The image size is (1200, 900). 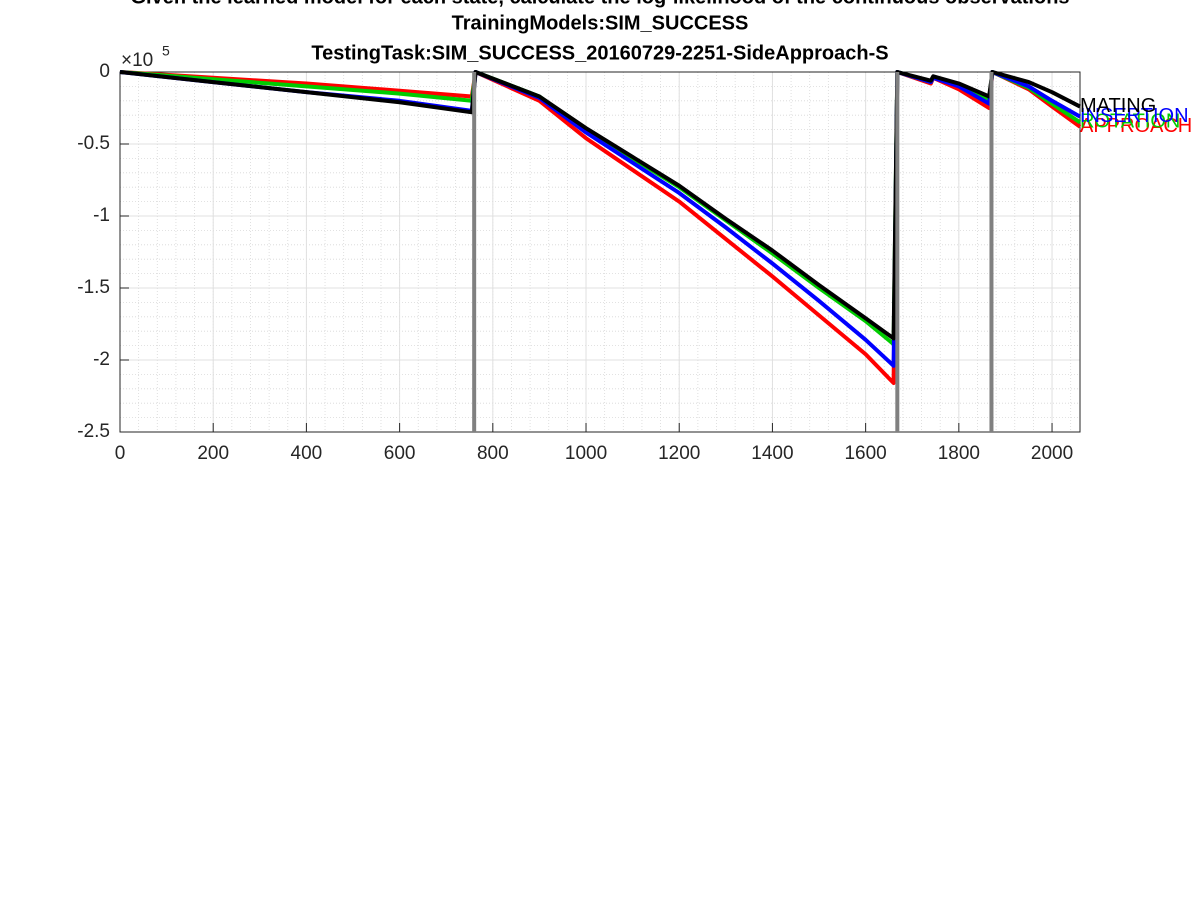 I want to click on x-tick-label: 800, so click(x=493, y=453).